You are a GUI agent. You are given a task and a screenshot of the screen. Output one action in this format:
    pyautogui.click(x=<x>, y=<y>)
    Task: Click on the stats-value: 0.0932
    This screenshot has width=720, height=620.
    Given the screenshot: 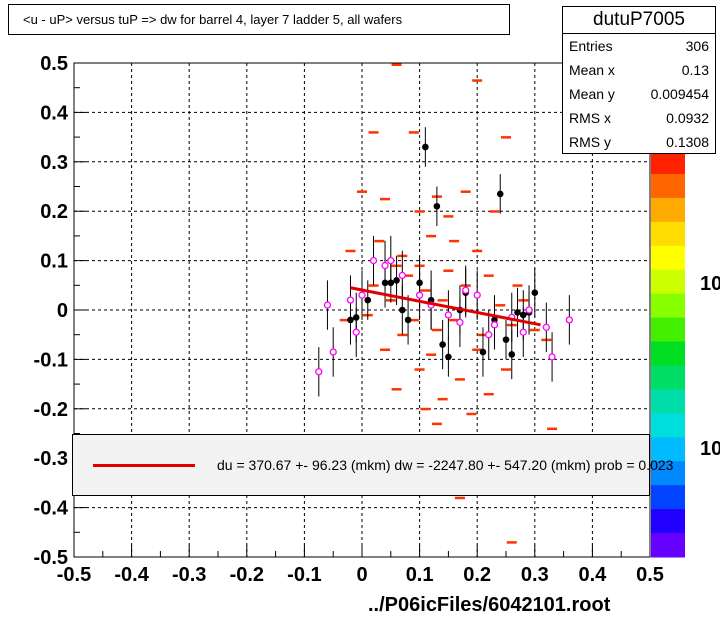 What is the action you would take?
    pyautogui.click(x=687, y=118)
    